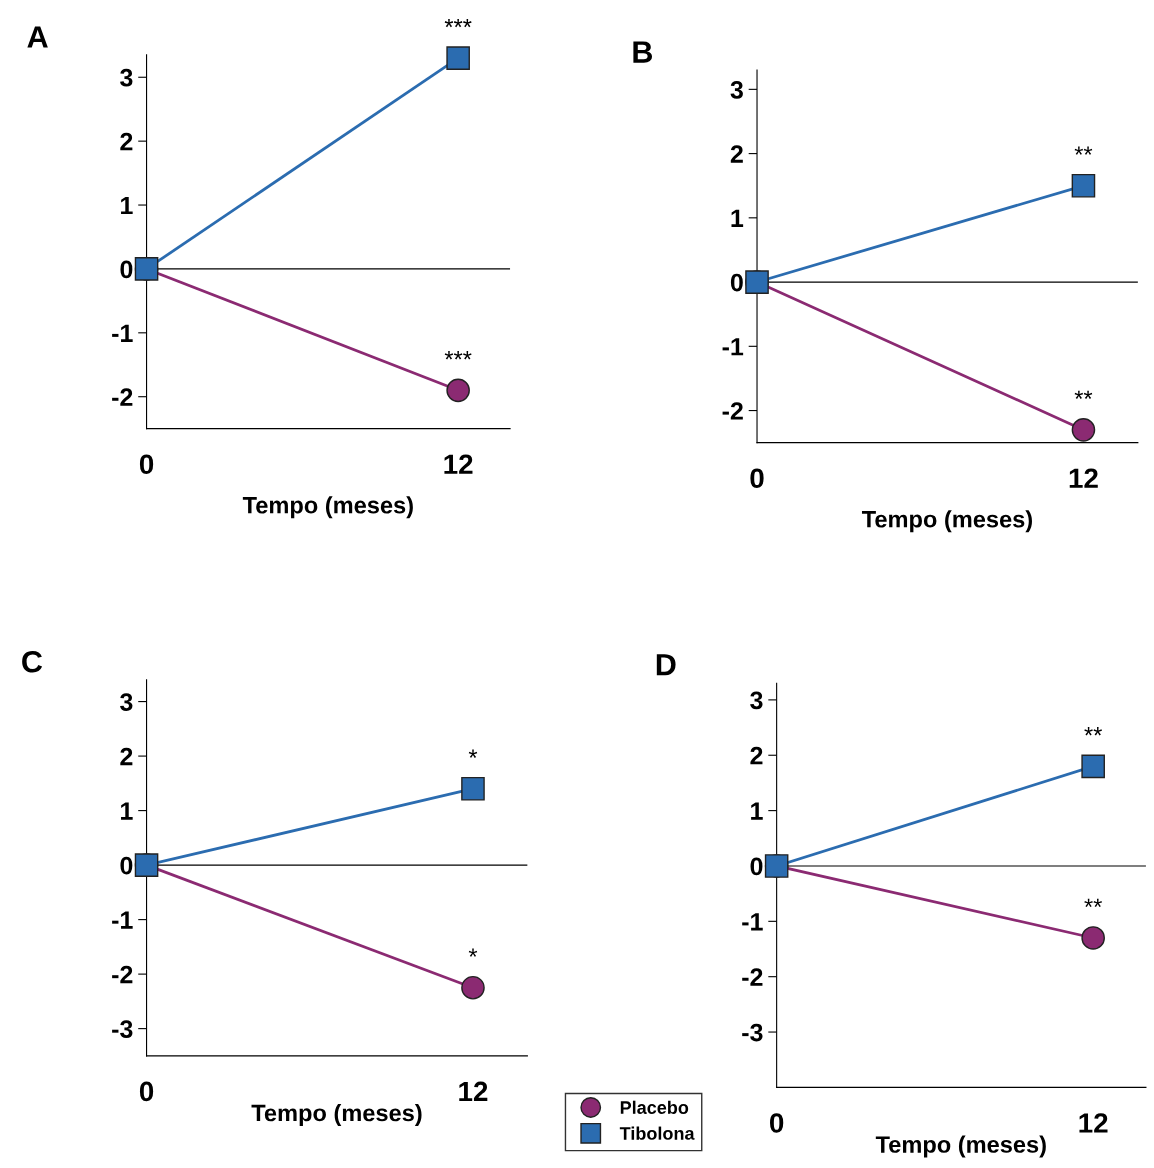 Image resolution: width=1154 pixels, height=1168 pixels. Describe the element at coordinates (657, 1133) in the screenshot. I see `legend-label: Tibolona` at that location.